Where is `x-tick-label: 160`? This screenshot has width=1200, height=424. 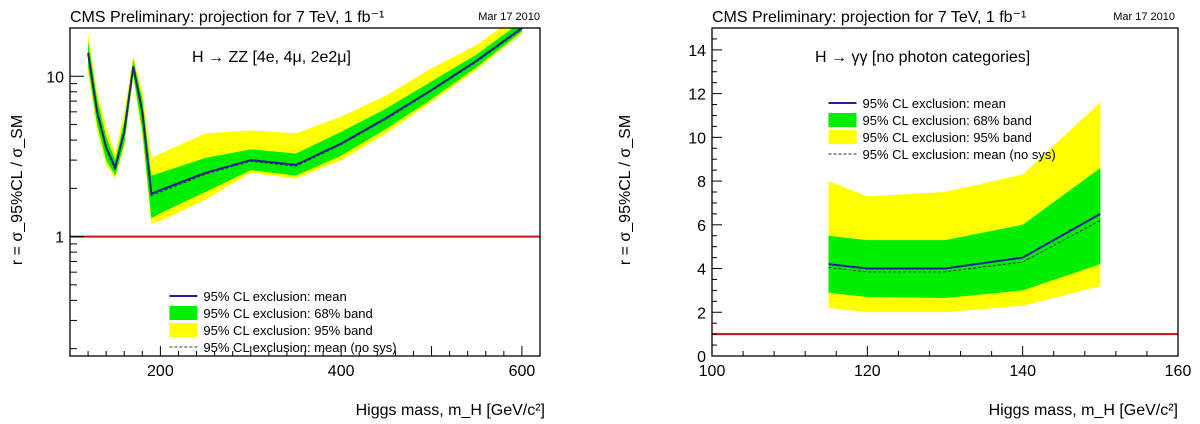
x-tick-label: 160 is located at coordinates (1178, 371).